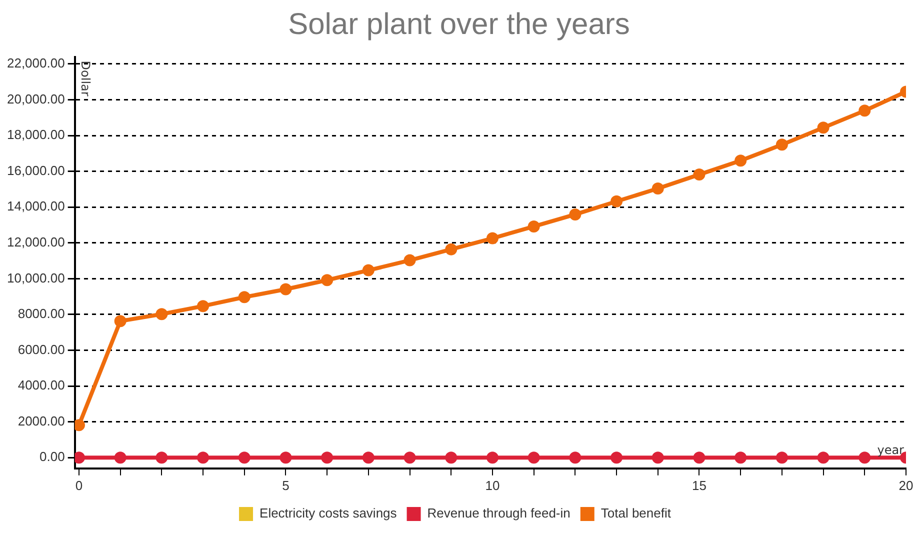  What do you see at coordinates (699, 485) in the screenshot?
I see `x-tick-label: 15` at bounding box center [699, 485].